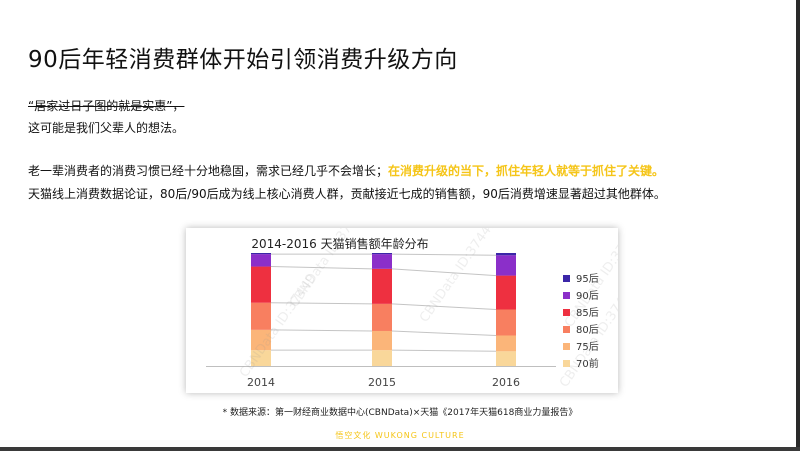 This screenshot has width=800, height=451. I want to click on bar-segment-2015-95后, so click(382, 254).